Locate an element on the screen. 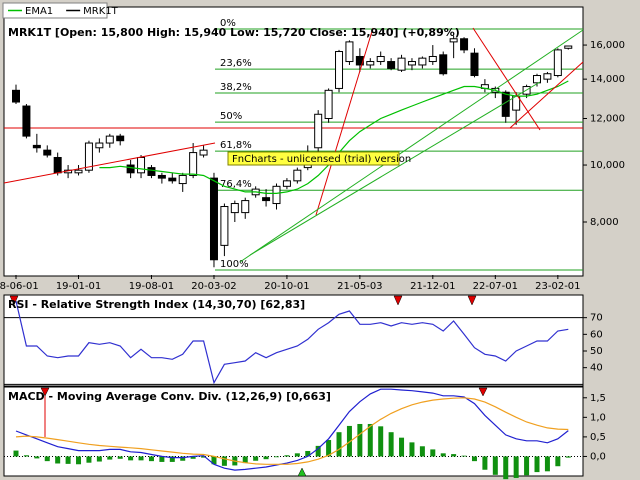 This screenshot has width=640, height=480. y-tick-label: 70 is located at coordinates (596, 318).